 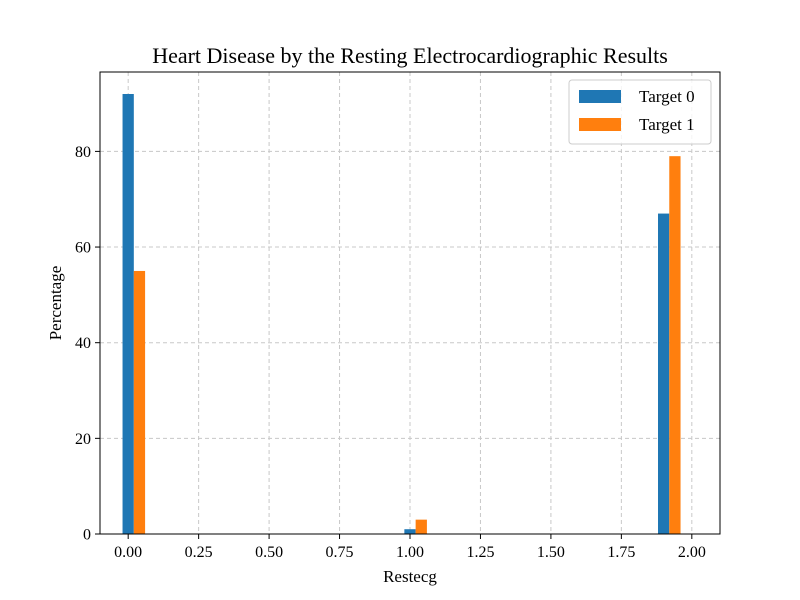 What do you see at coordinates (621, 552) in the screenshot?
I see `x-tick-label: 1.75` at bounding box center [621, 552].